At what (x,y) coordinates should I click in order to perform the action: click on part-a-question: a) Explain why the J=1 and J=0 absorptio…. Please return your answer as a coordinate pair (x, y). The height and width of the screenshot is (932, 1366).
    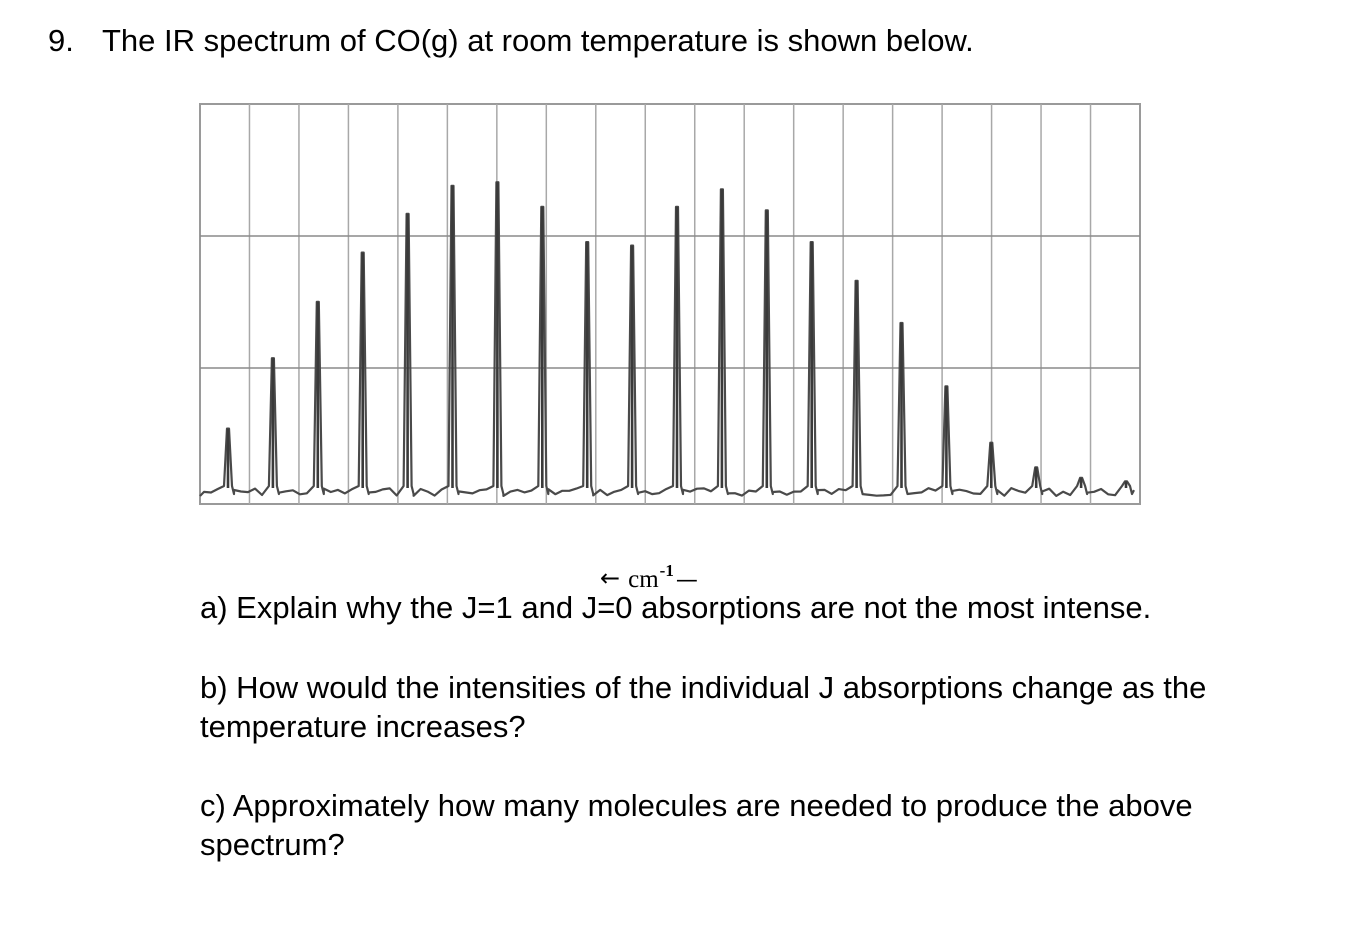
    Looking at the image, I should click on (676, 607).